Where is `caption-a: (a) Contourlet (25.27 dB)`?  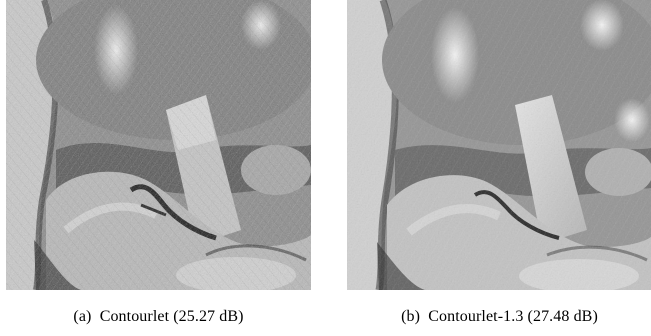
caption-a: (a) Contourlet (25.27 dB) is located at coordinates (158, 317).